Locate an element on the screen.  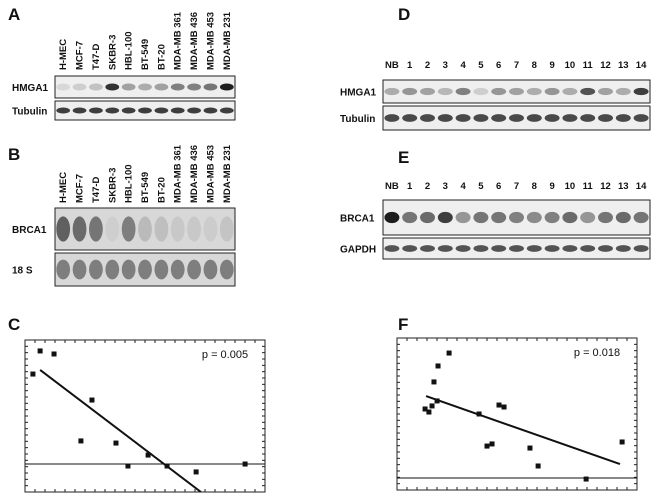
lane-label: 4 is located at coordinates (463, 65).